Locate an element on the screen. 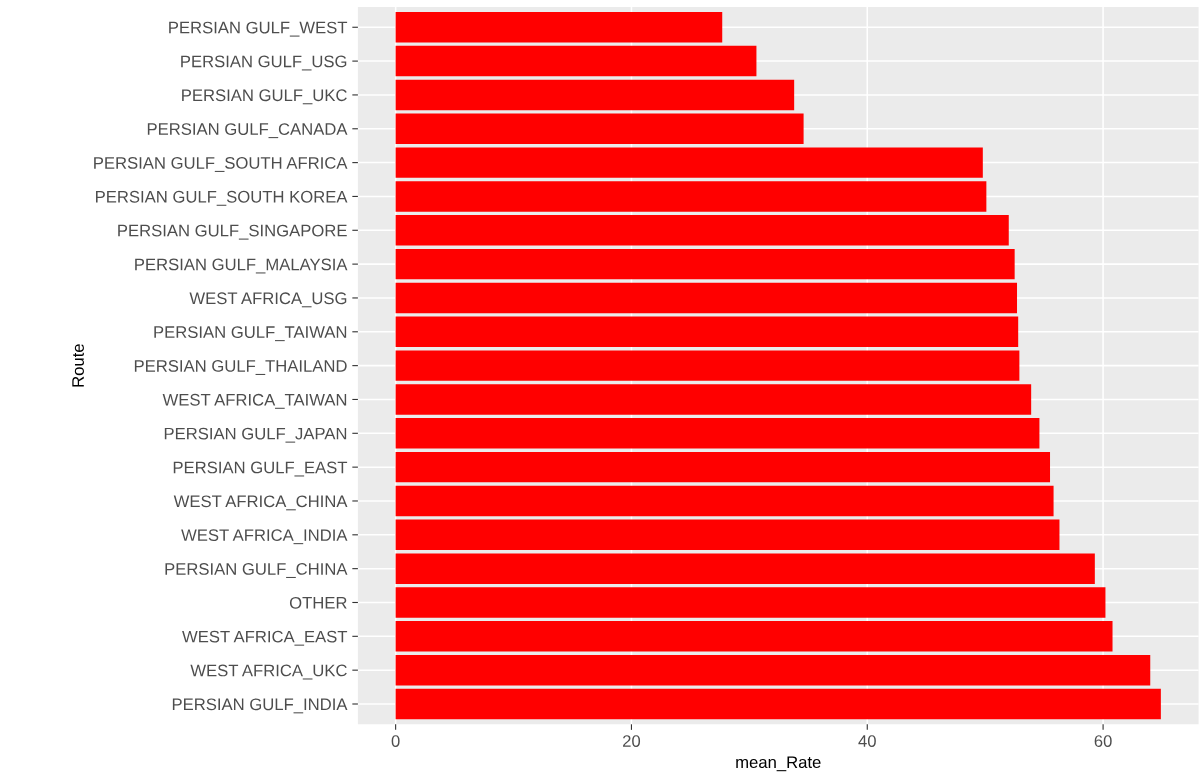 The width and height of the screenshot is (1201, 773). y-tick-label: PERSIAN GULF_JAPAN is located at coordinates (255, 435).